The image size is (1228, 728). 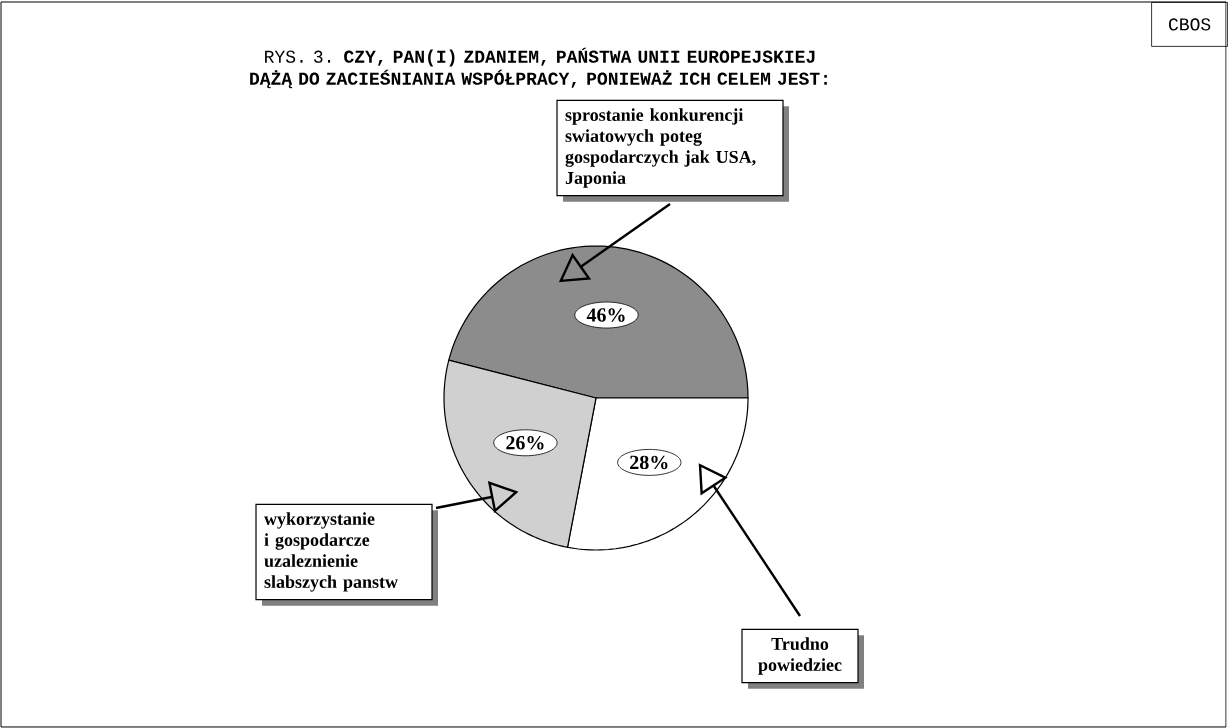 What do you see at coordinates (800, 656) in the screenshot?
I see `slice-label: Trudno powiedziec` at bounding box center [800, 656].